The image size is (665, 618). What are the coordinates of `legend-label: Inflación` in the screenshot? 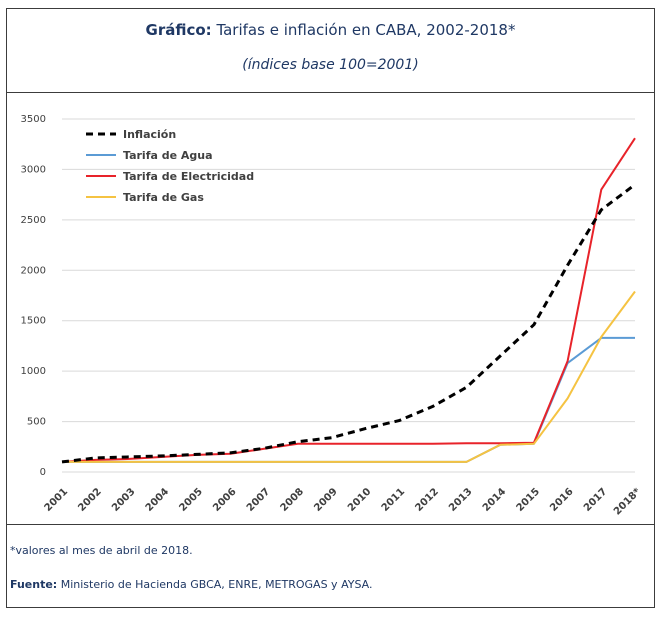 It's located at (149, 134).